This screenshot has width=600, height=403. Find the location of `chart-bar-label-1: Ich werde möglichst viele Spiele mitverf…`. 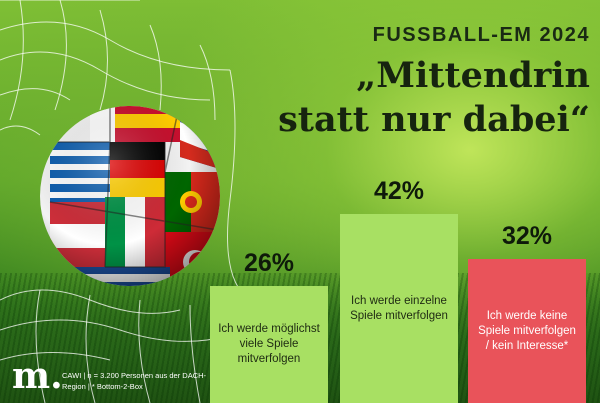

chart-bar-label-1: Ich werde möglichst viele Spiele mitverf… is located at coordinates (269, 344).